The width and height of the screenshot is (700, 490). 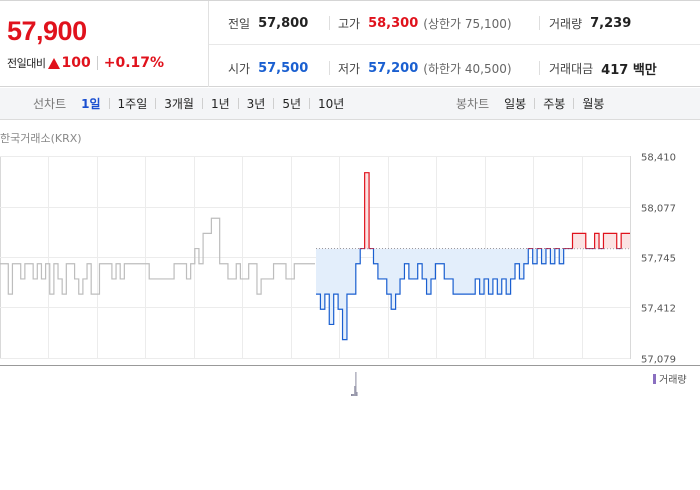 What do you see at coordinates (469, 294) in the screenshot?
I see `today-line-down` at bounding box center [469, 294].